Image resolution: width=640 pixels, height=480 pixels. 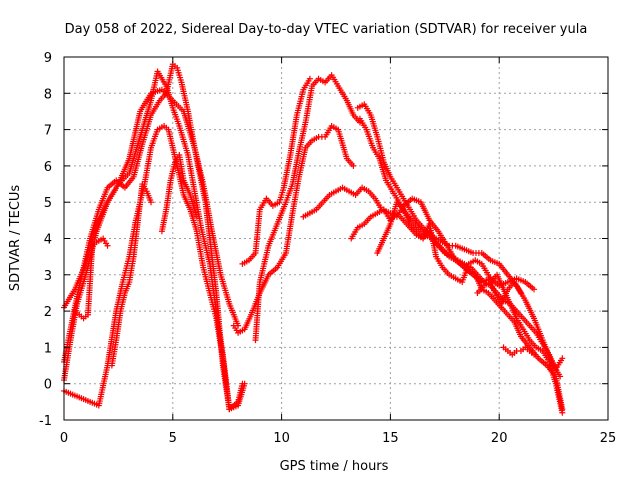 What do you see at coordinates (45, 421) in the screenshot?
I see `y-tick-label: -1` at bounding box center [45, 421].